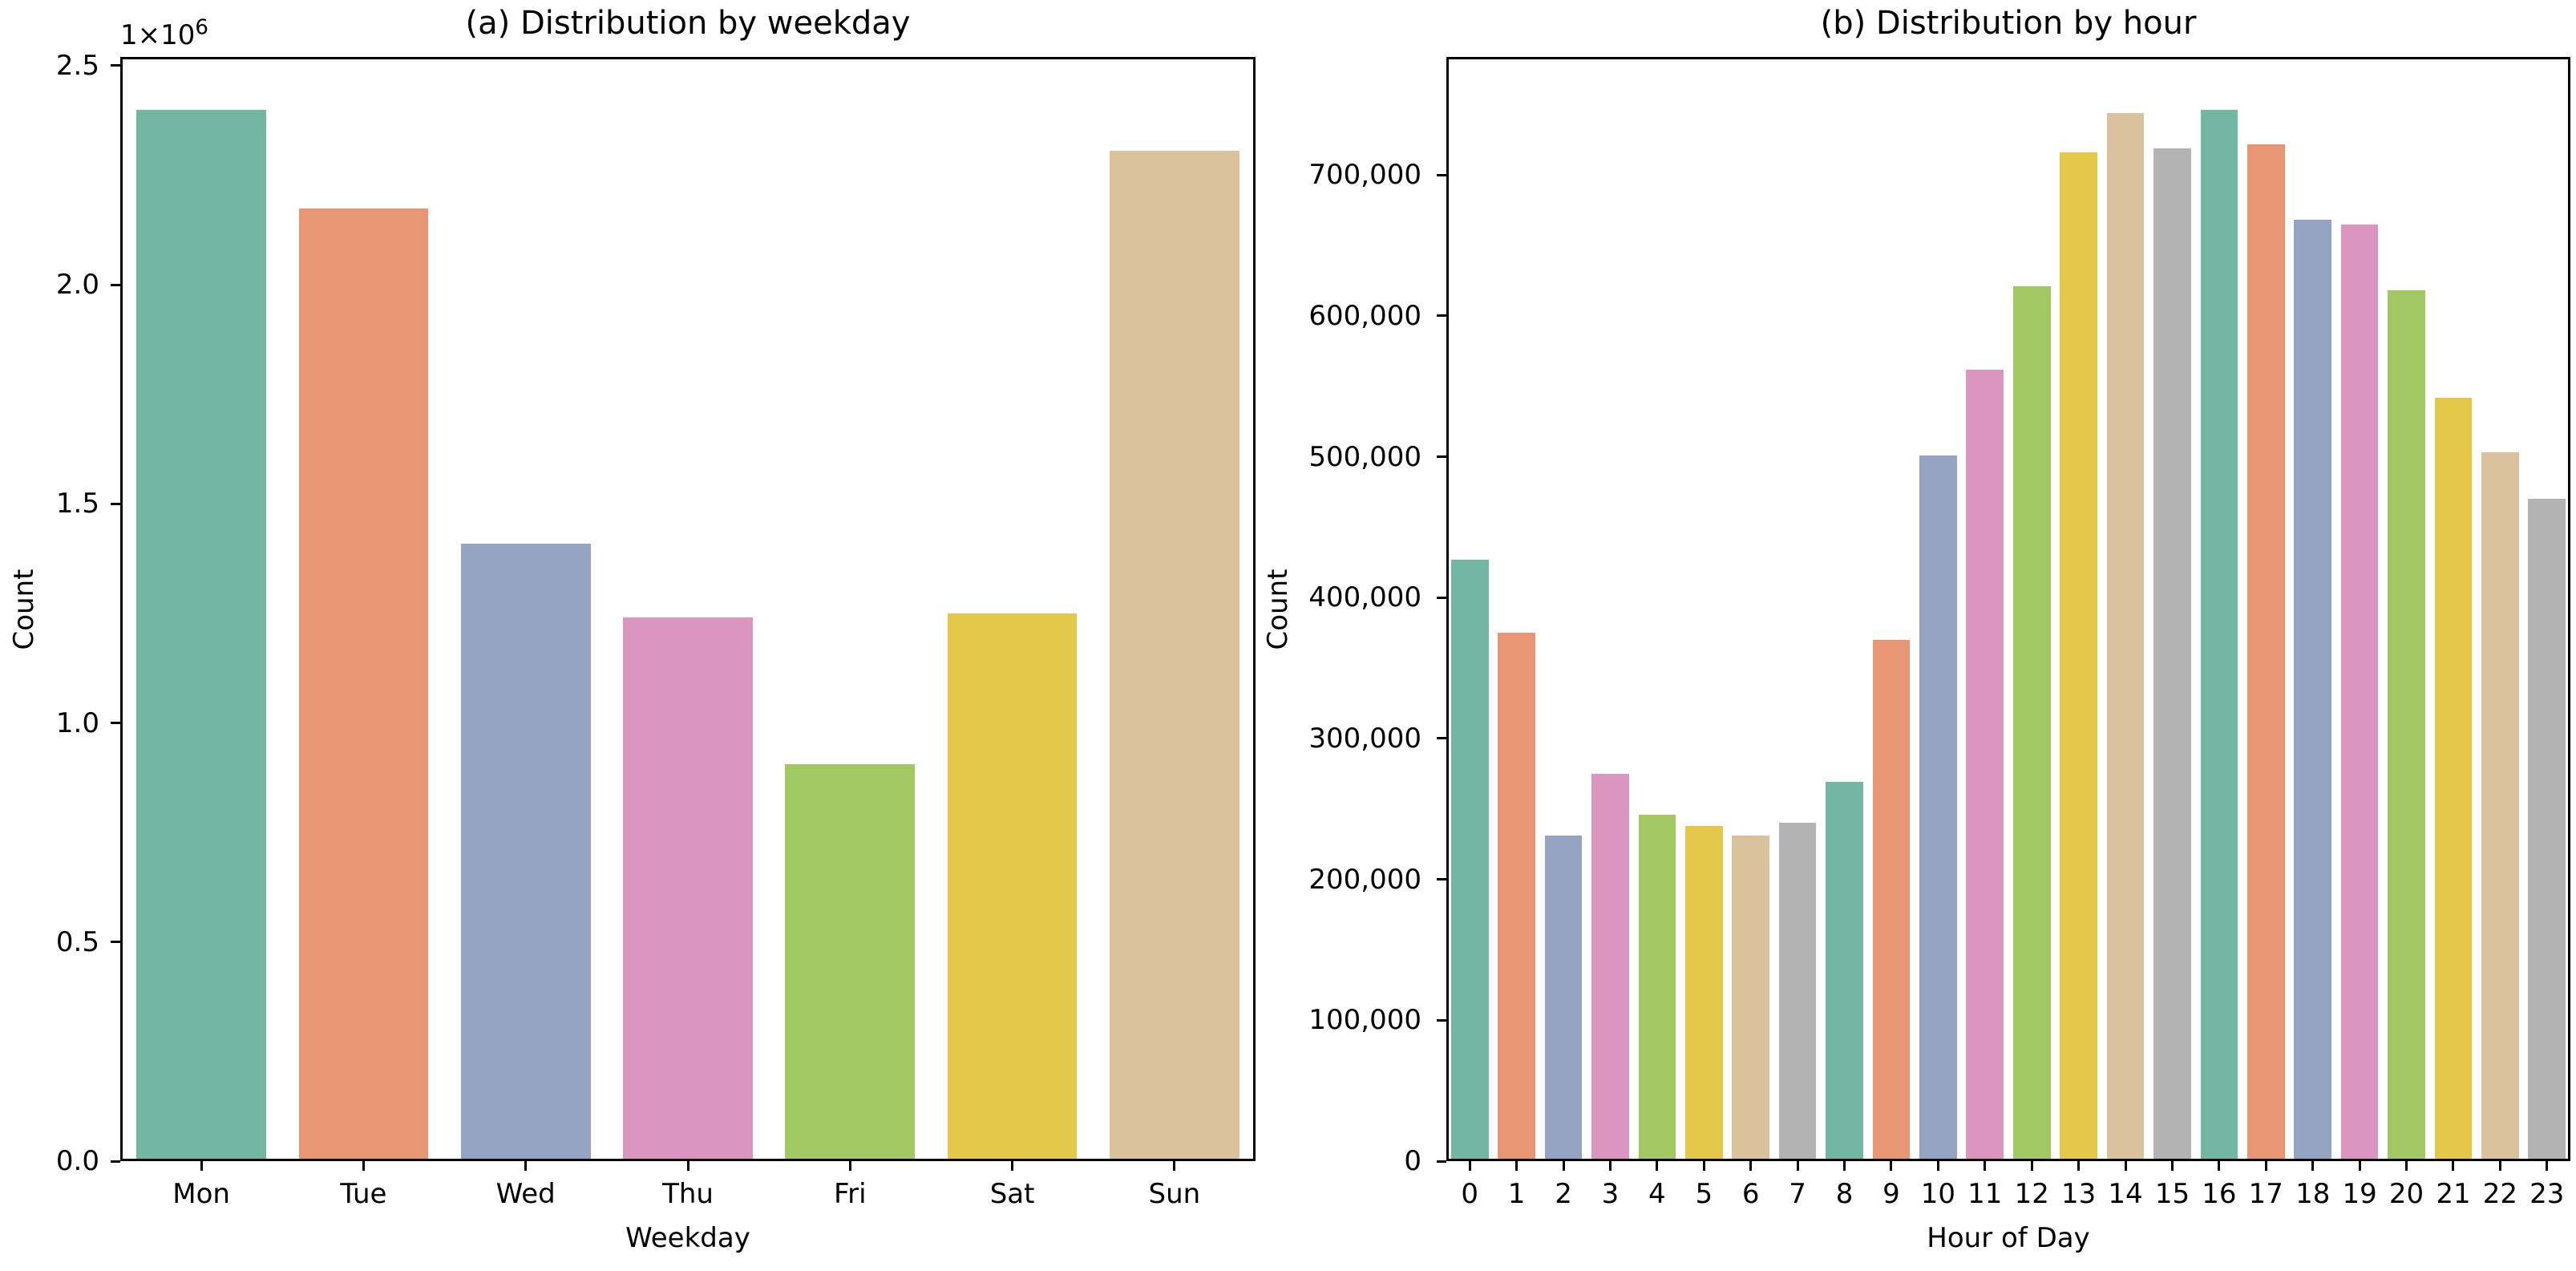  I want to click on y-tick-label: 100,000, so click(1364, 1021).